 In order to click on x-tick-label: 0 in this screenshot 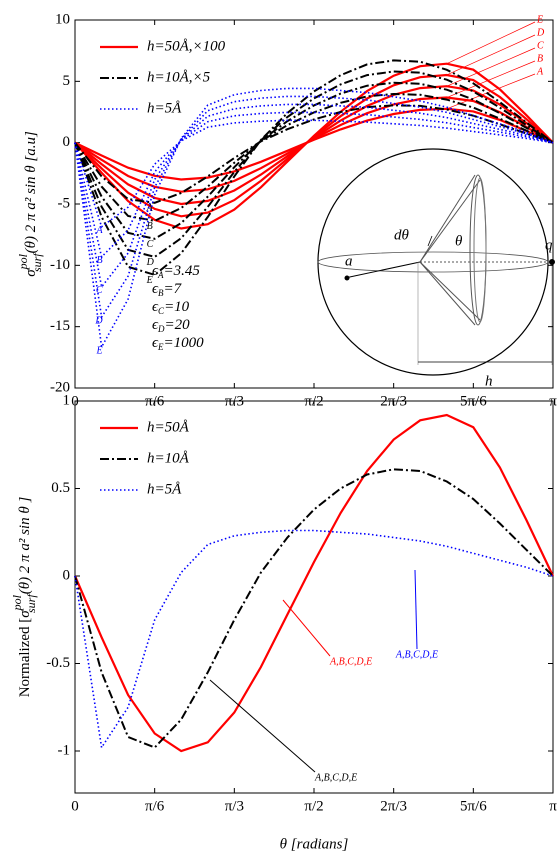, I will do `click(75, 806)`.